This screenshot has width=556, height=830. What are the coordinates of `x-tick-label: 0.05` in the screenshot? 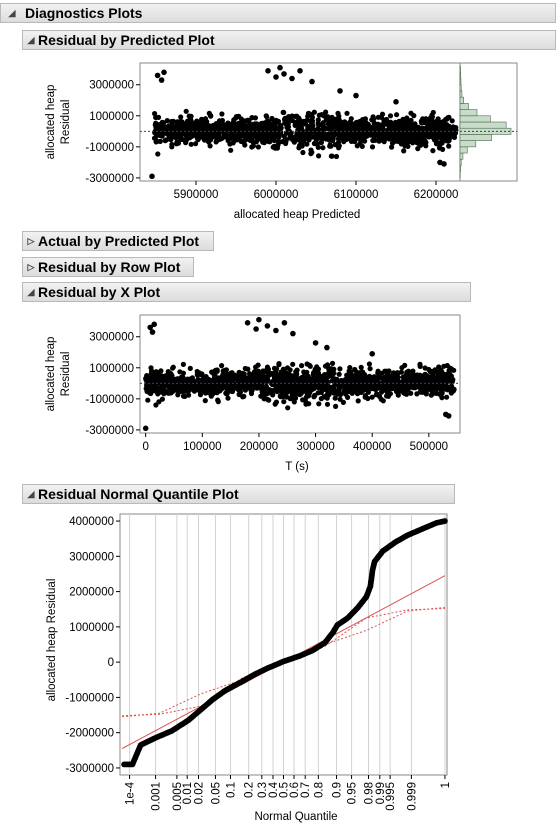 It's located at (216, 793).